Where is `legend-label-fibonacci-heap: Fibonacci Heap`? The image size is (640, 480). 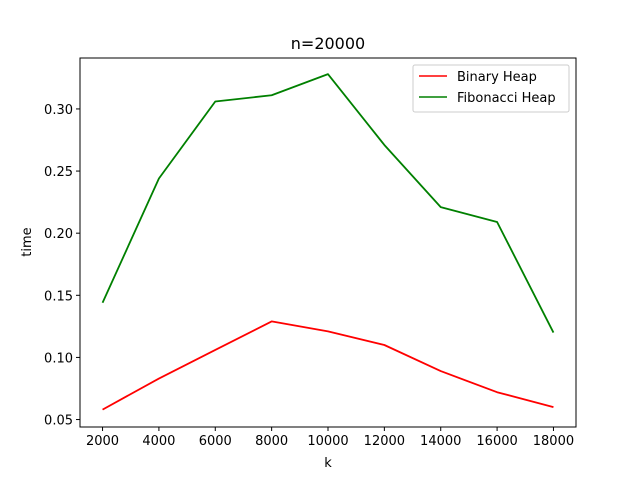 legend-label-fibonacci-heap: Fibonacci Heap is located at coordinates (506, 98).